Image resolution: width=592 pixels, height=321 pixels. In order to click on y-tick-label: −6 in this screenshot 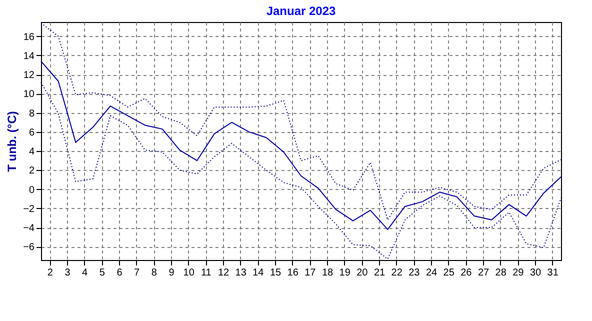, I will do `click(29, 248)`.